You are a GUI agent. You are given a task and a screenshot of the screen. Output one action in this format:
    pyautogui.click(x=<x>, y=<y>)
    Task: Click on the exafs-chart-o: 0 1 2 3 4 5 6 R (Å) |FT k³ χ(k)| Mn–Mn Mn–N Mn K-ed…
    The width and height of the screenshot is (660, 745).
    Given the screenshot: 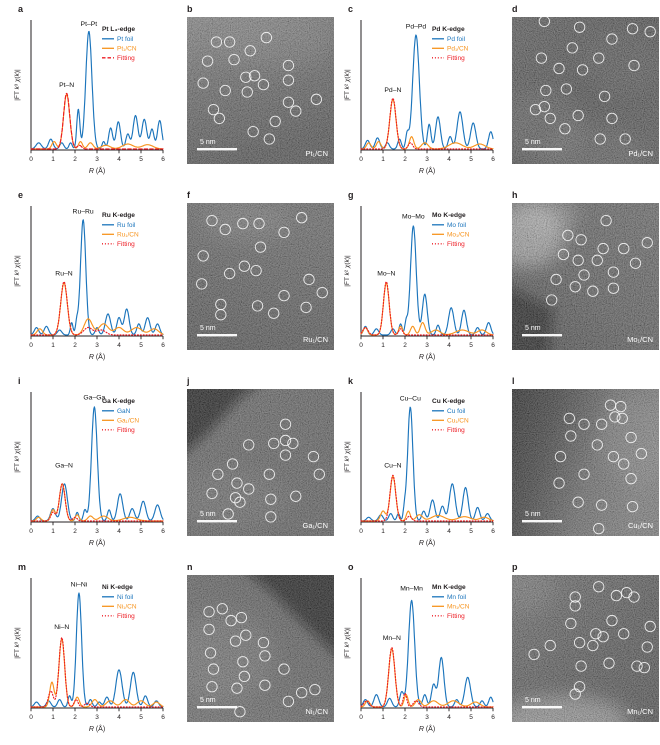 What is the action you would take?
    pyautogui.click(x=419, y=655)
    